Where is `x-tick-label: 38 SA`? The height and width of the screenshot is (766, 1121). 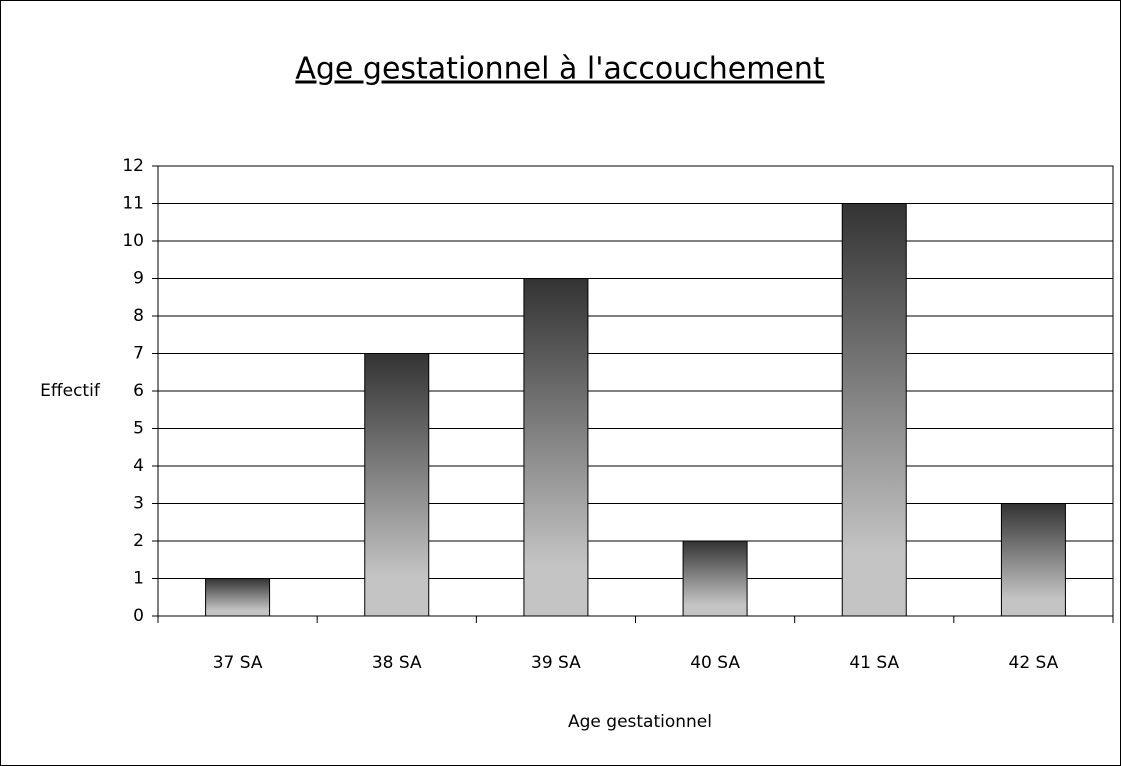
x-tick-label: 38 SA is located at coordinates (397, 663).